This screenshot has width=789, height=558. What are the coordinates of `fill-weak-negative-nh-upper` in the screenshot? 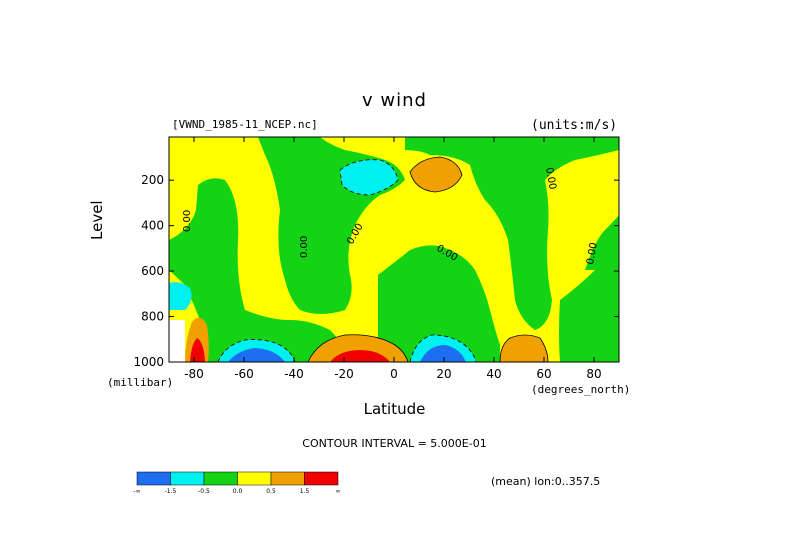 It's located at (512, 233).